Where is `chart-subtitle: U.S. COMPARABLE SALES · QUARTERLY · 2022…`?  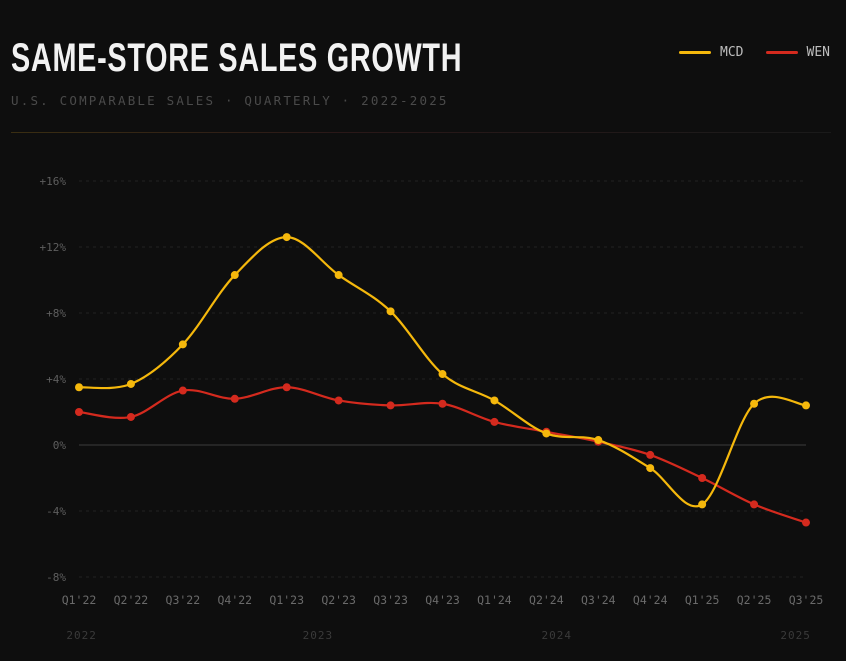
chart-subtitle: U.S. COMPARABLE SALES · QUARTERLY · 2022… is located at coordinates (230, 100).